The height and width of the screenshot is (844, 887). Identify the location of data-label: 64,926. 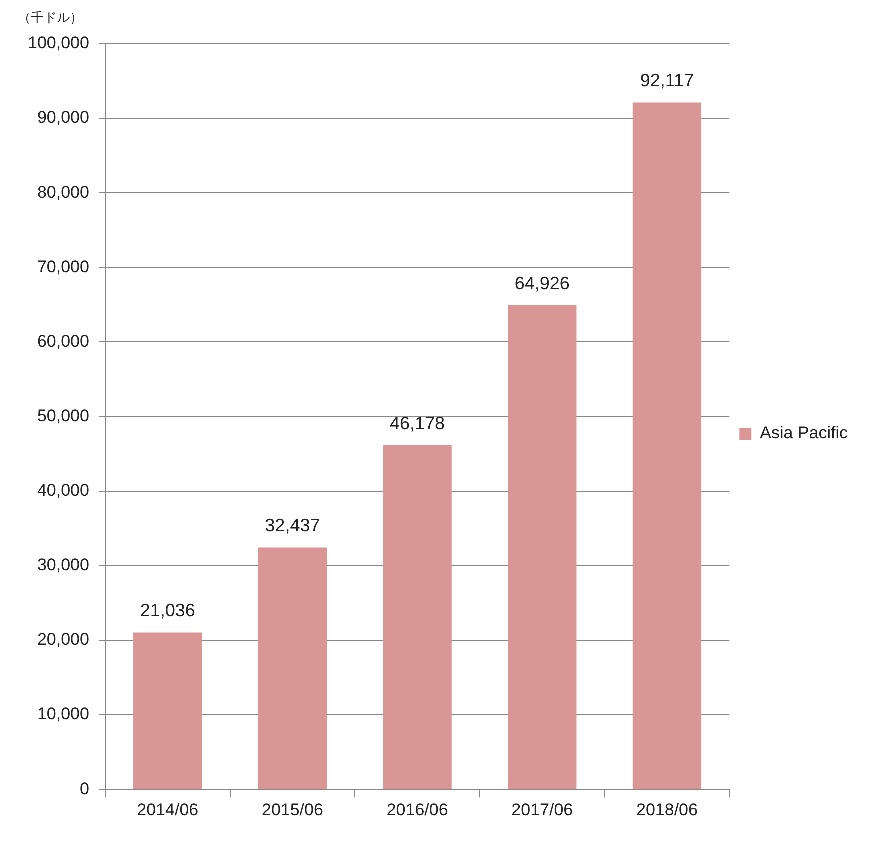
(542, 283).